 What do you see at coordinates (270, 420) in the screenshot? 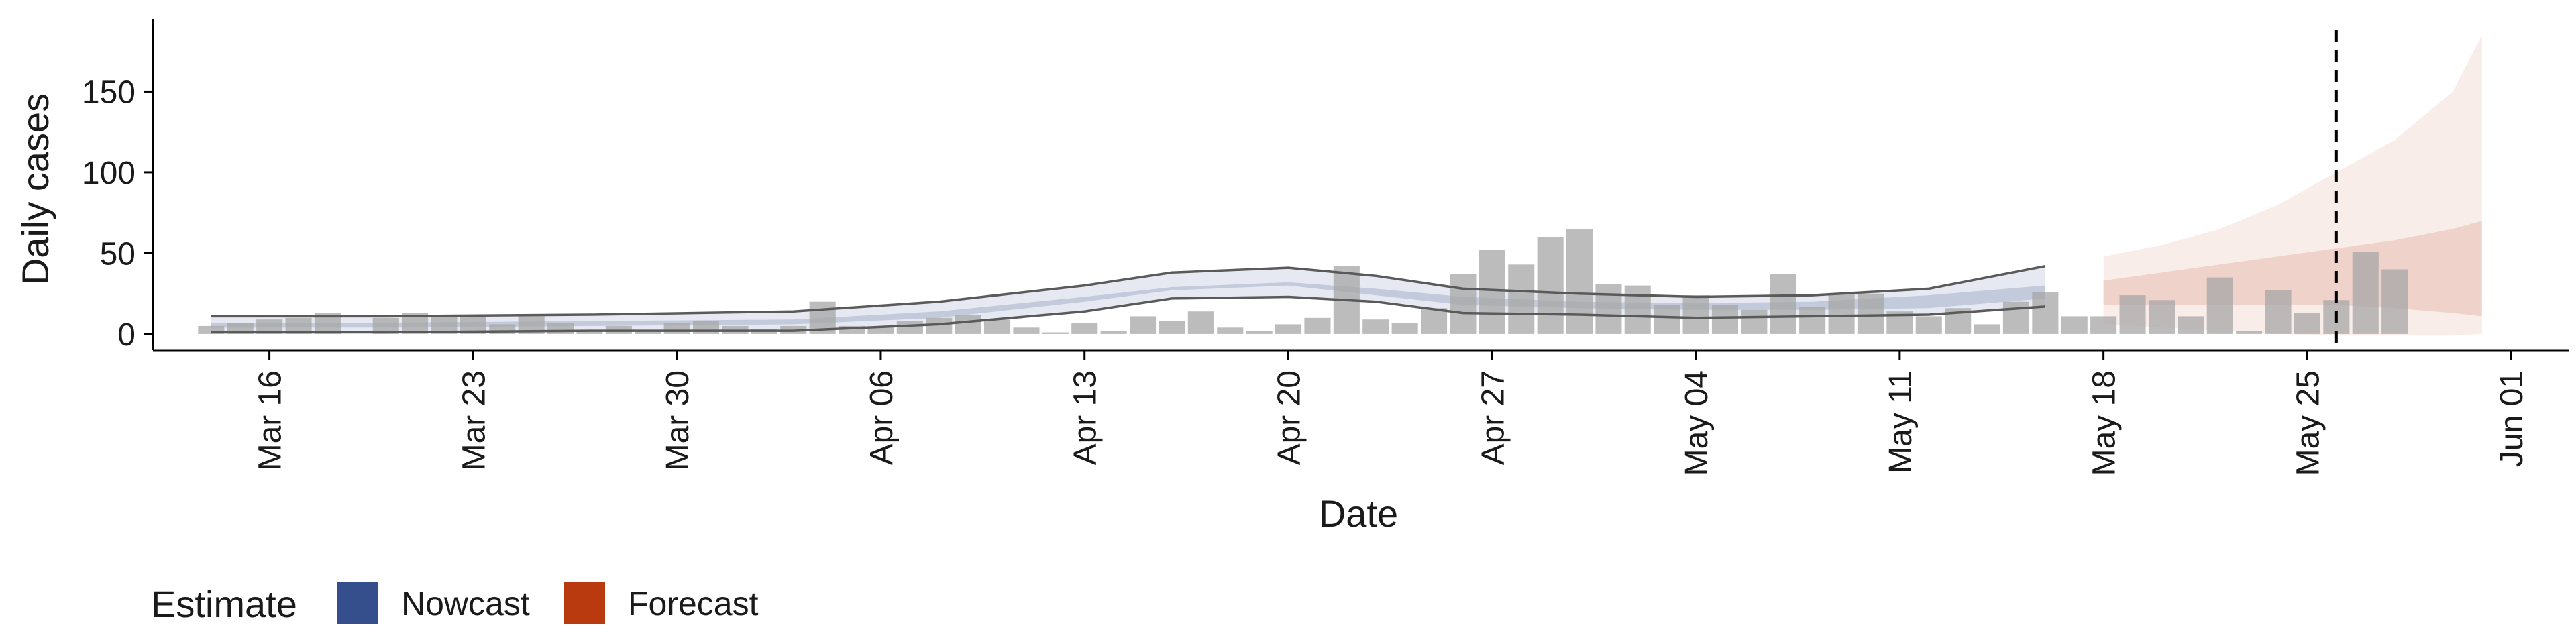
I see `x-tick-label: Mar 16` at bounding box center [270, 420].